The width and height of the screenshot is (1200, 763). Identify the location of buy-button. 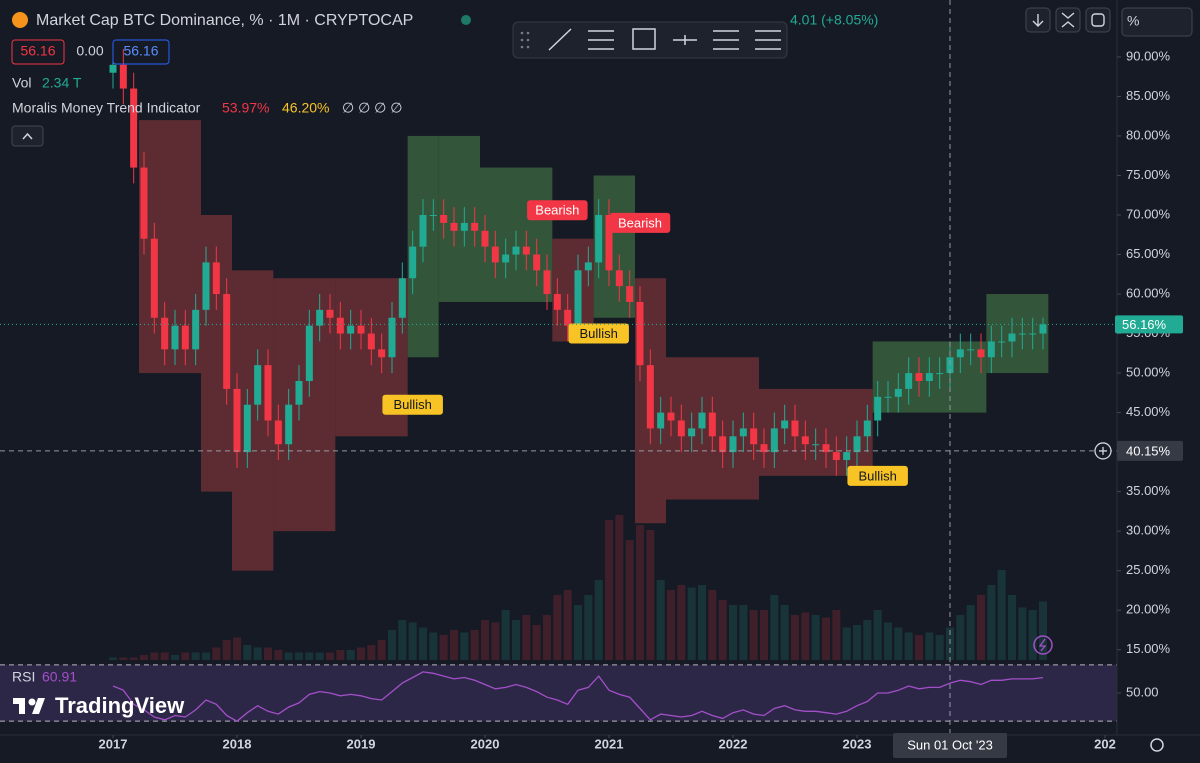
(141, 52).